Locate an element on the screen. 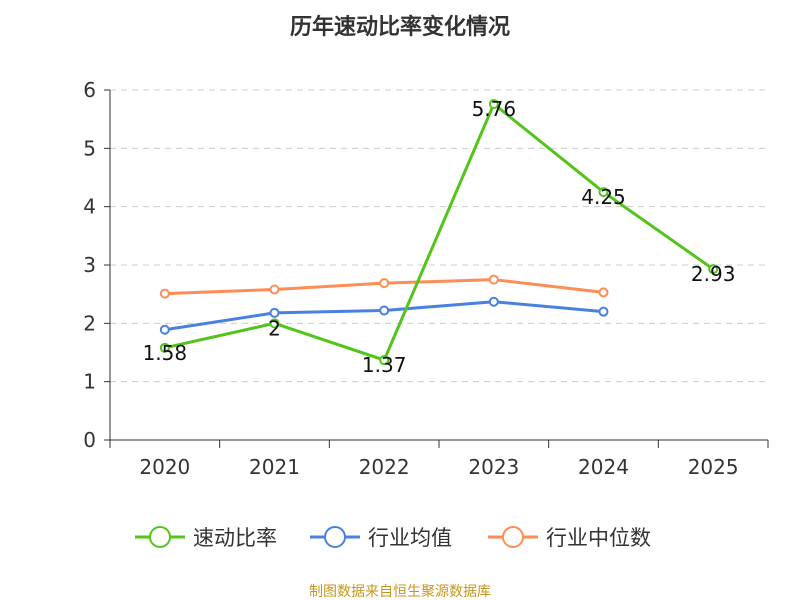  x-tick-label: 2020 is located at coordinates (164, 467).